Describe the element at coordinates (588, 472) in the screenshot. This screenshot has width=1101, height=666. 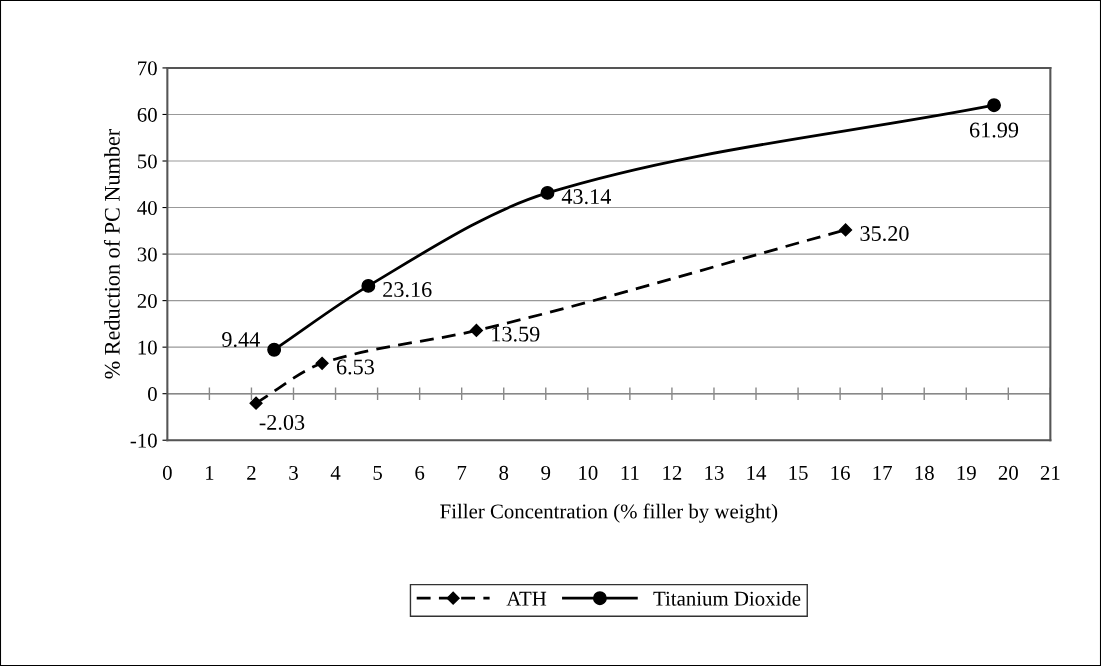
I see `x-tick-label: 10` at that location.